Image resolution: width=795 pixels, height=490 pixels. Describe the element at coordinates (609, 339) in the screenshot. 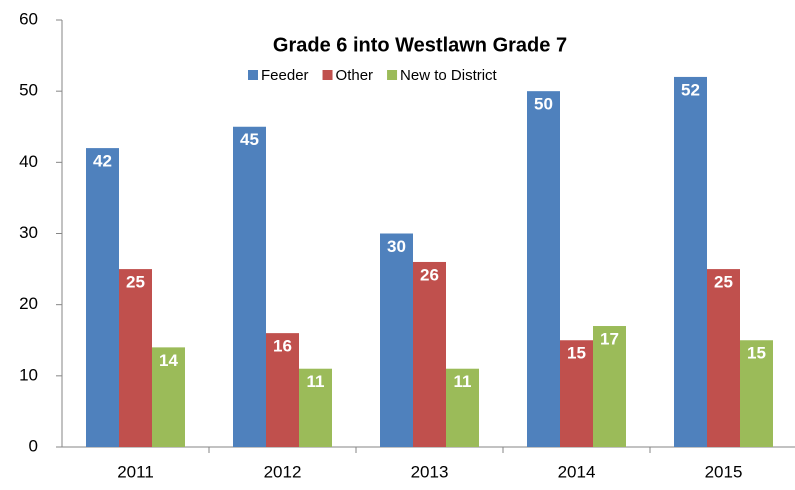

I see `value-label: 17` at that location.